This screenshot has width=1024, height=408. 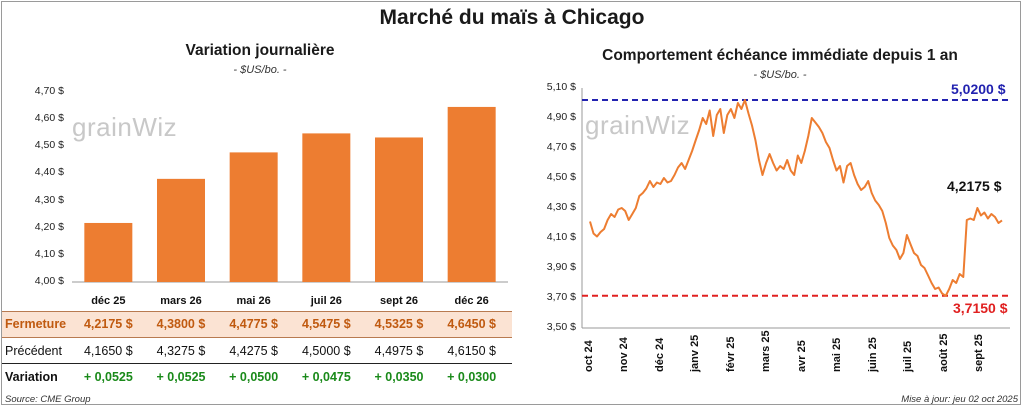 I want to click on table-cell: 4,4975 $, so click(x=399, y=351).